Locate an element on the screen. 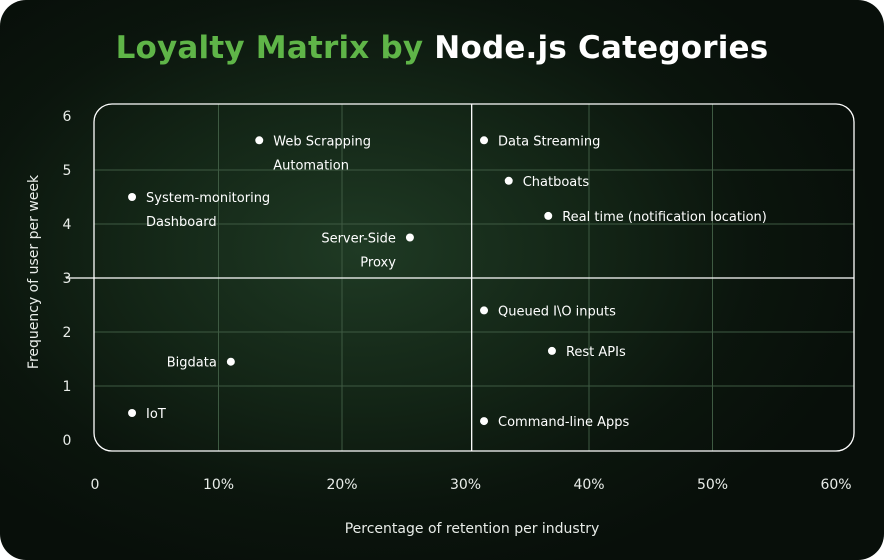  y-tick-label: 3 is located at coordinates (67, 279).